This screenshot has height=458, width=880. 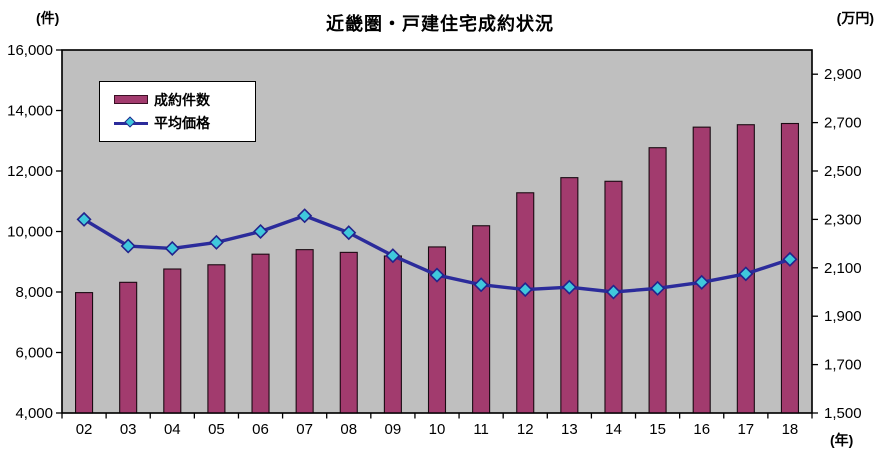 What do you see at coordinates (843, 219) in the screenshot?
I see `right-axis-tick-label: 2,300` at bounding box center [843, 219].